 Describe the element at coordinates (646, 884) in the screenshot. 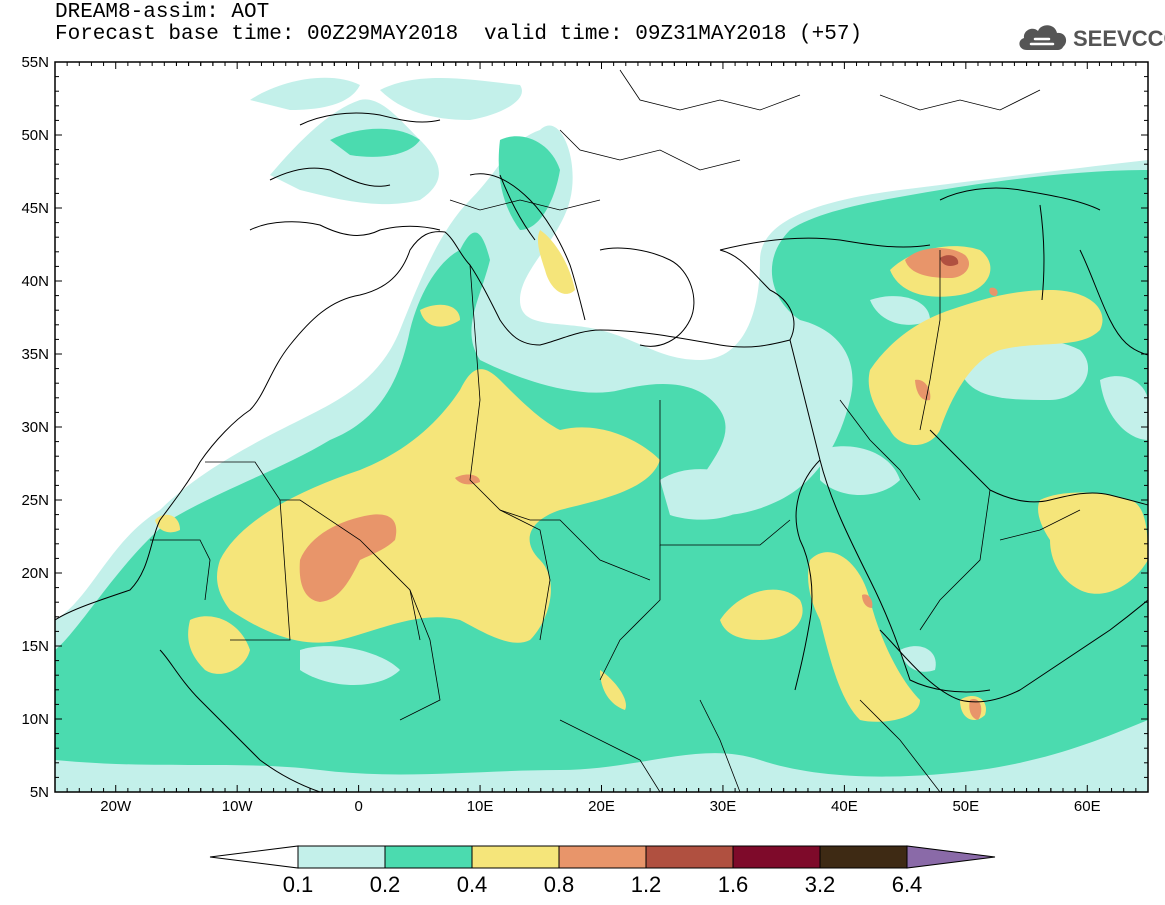

I see `colorbar-label: 1.2` at that location.